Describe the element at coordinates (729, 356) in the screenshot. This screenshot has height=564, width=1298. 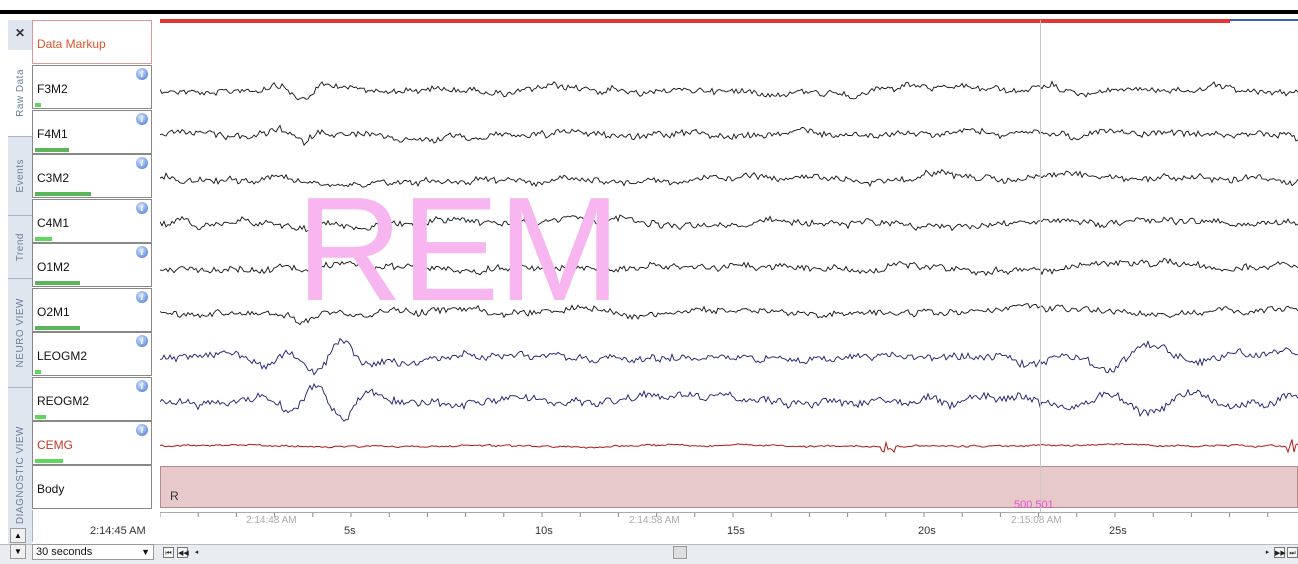
I see `trace-leogm2` at that location.